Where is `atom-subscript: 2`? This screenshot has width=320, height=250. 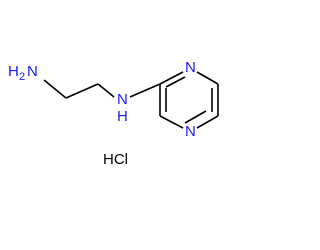 atom-subscript: 2 is located at coordinates (22, 77).